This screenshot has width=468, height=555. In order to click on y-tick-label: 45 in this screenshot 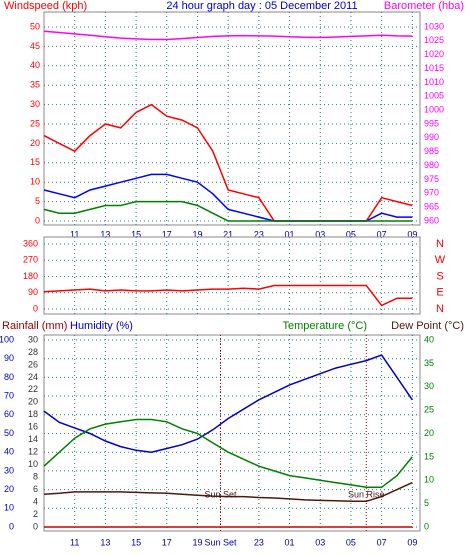, I will do `click(35, 46)`.